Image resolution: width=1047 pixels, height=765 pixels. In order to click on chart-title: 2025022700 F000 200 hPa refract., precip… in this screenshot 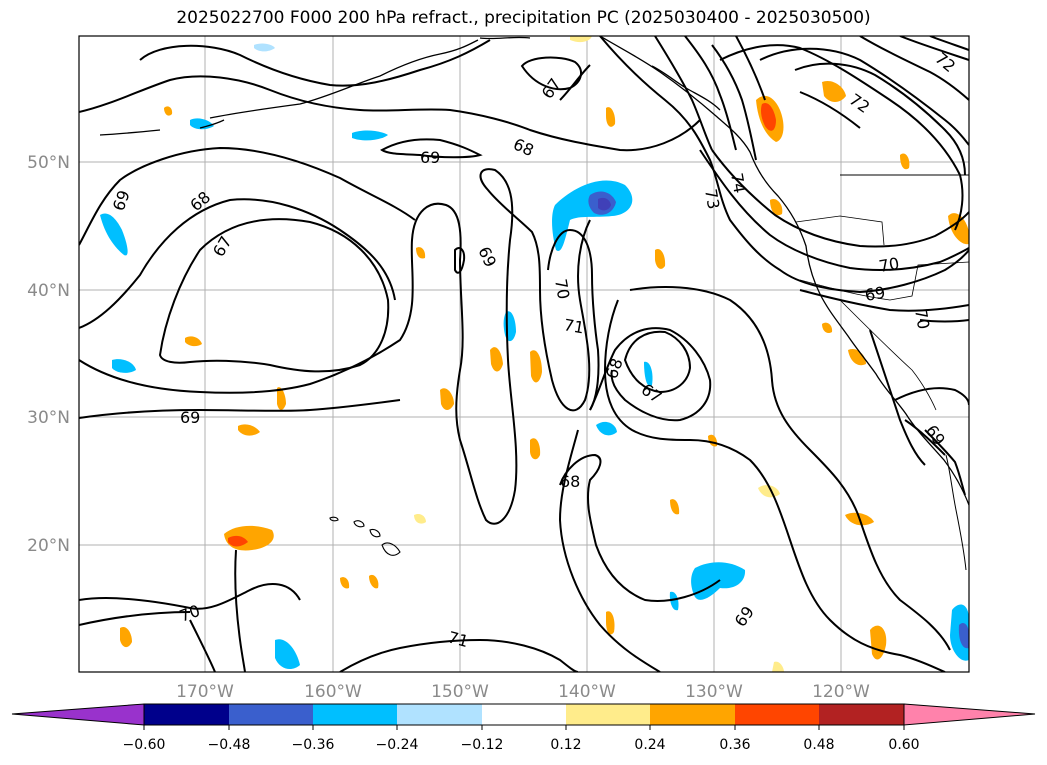, I will do `click(523, 18)`.